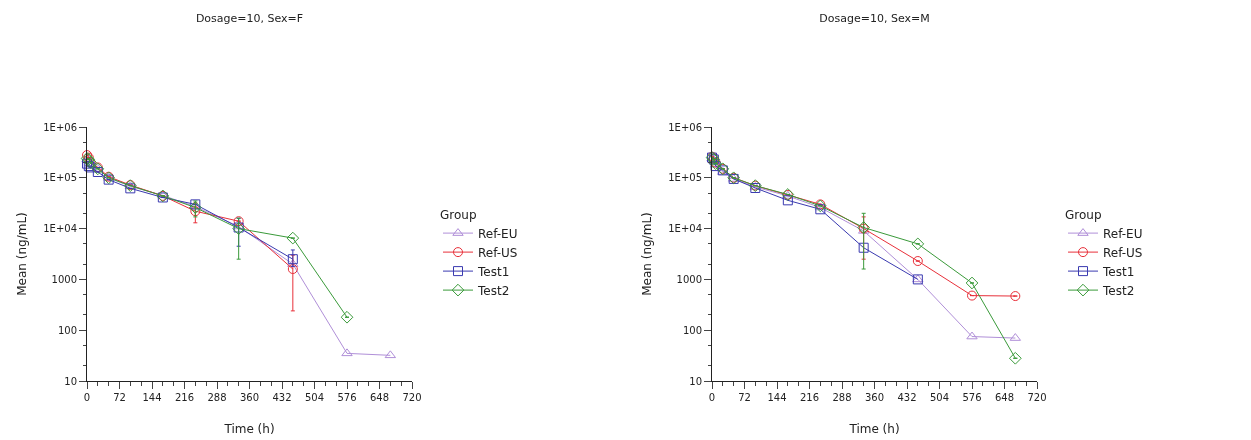 Image resolution: width=1251 pixels, height=440 pixels. Describe the element at coordinates (874, 18) in the screenshot. I see `chart-title: Dosage=10, Sex=M` at that location.